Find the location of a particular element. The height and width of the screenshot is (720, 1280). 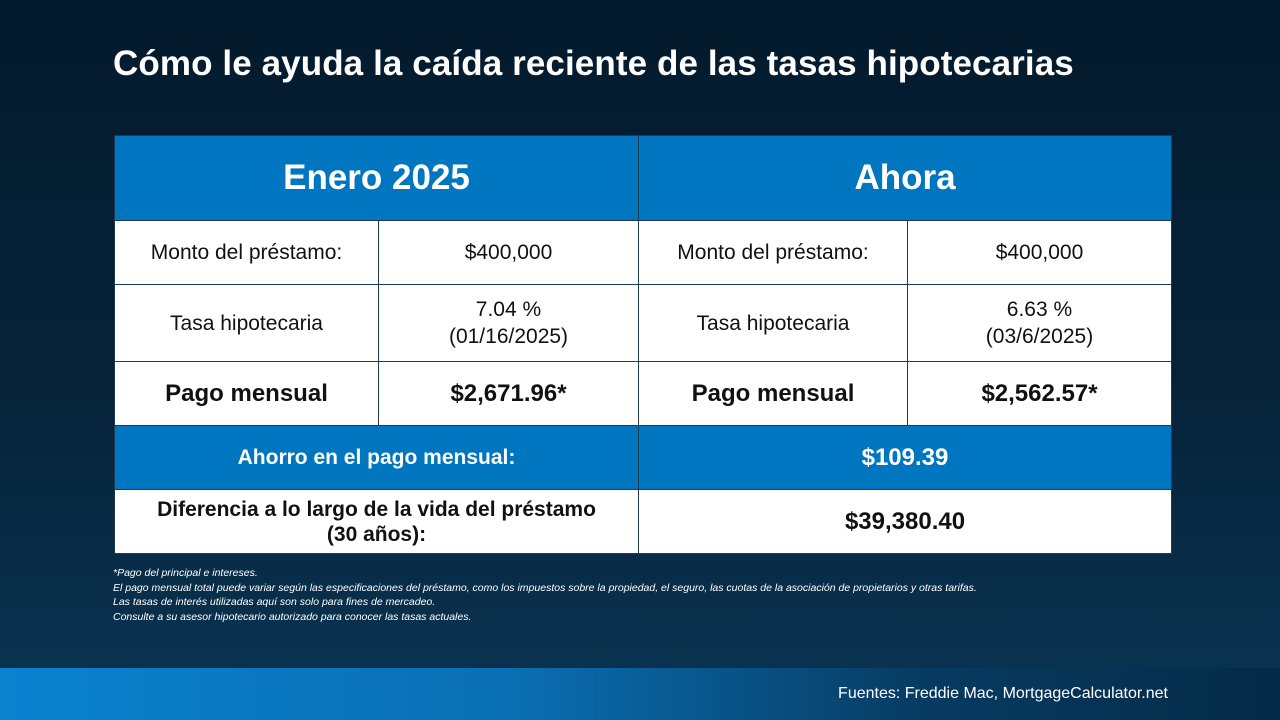

now-payment-value: $2,562.57* is located at coordinates (1039, 393).